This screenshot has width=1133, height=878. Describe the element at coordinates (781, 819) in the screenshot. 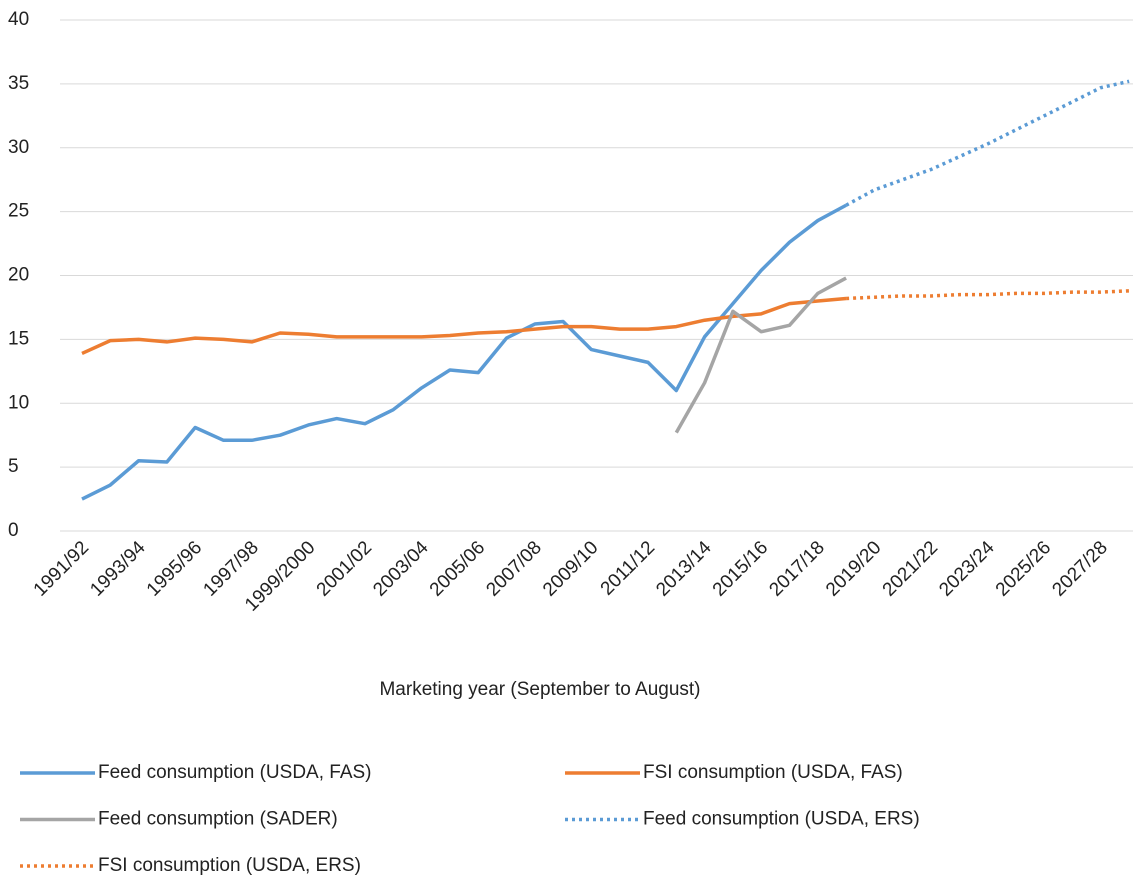

I see `legend-label: Feed consumption (USDA, ERS)` at that location.